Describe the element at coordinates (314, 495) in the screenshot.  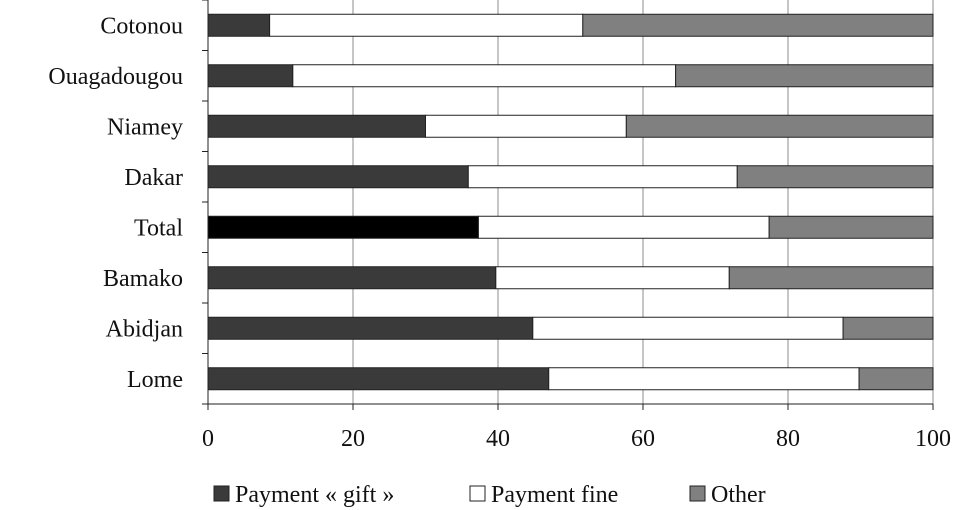
I see `legend-label-1: Payment « gift »` at that location.